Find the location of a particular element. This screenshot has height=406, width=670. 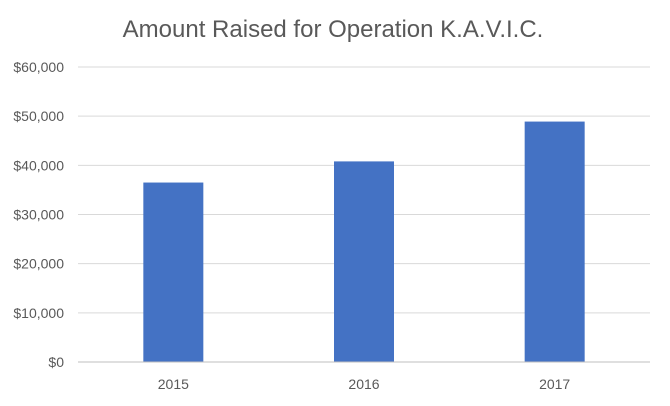

y-tick-label: $30,000 is located at coordinates (38, 215).